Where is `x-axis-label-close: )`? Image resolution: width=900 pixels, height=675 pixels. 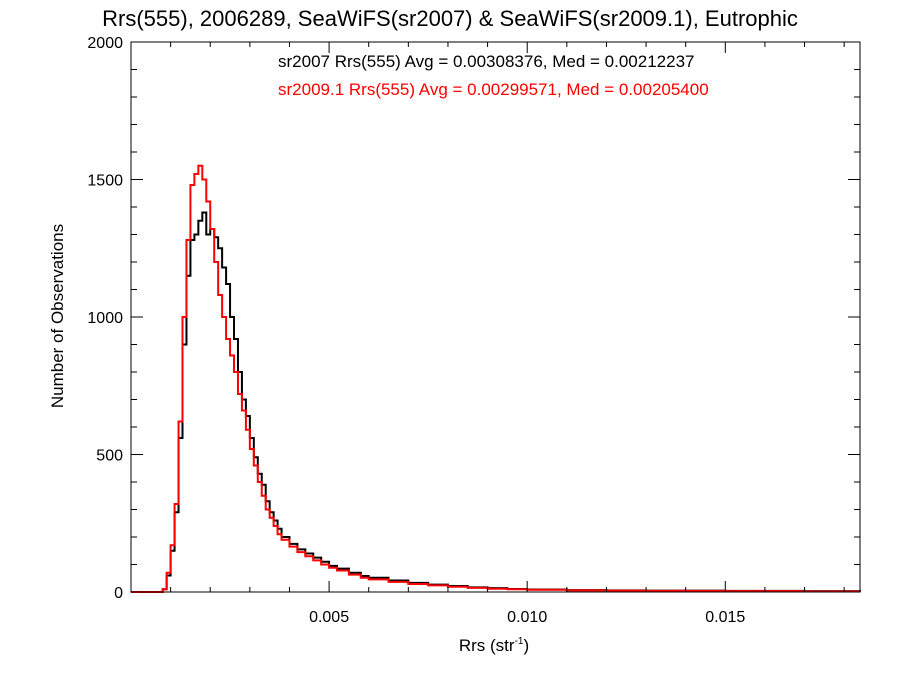 x-axis-label-close: ) is located at coordinates (526, 645).